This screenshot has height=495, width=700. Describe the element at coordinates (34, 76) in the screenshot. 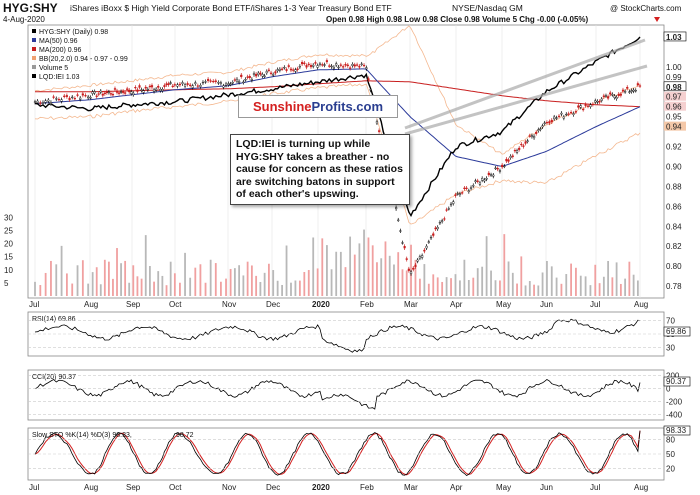

I see `legend-swatch` at that location.